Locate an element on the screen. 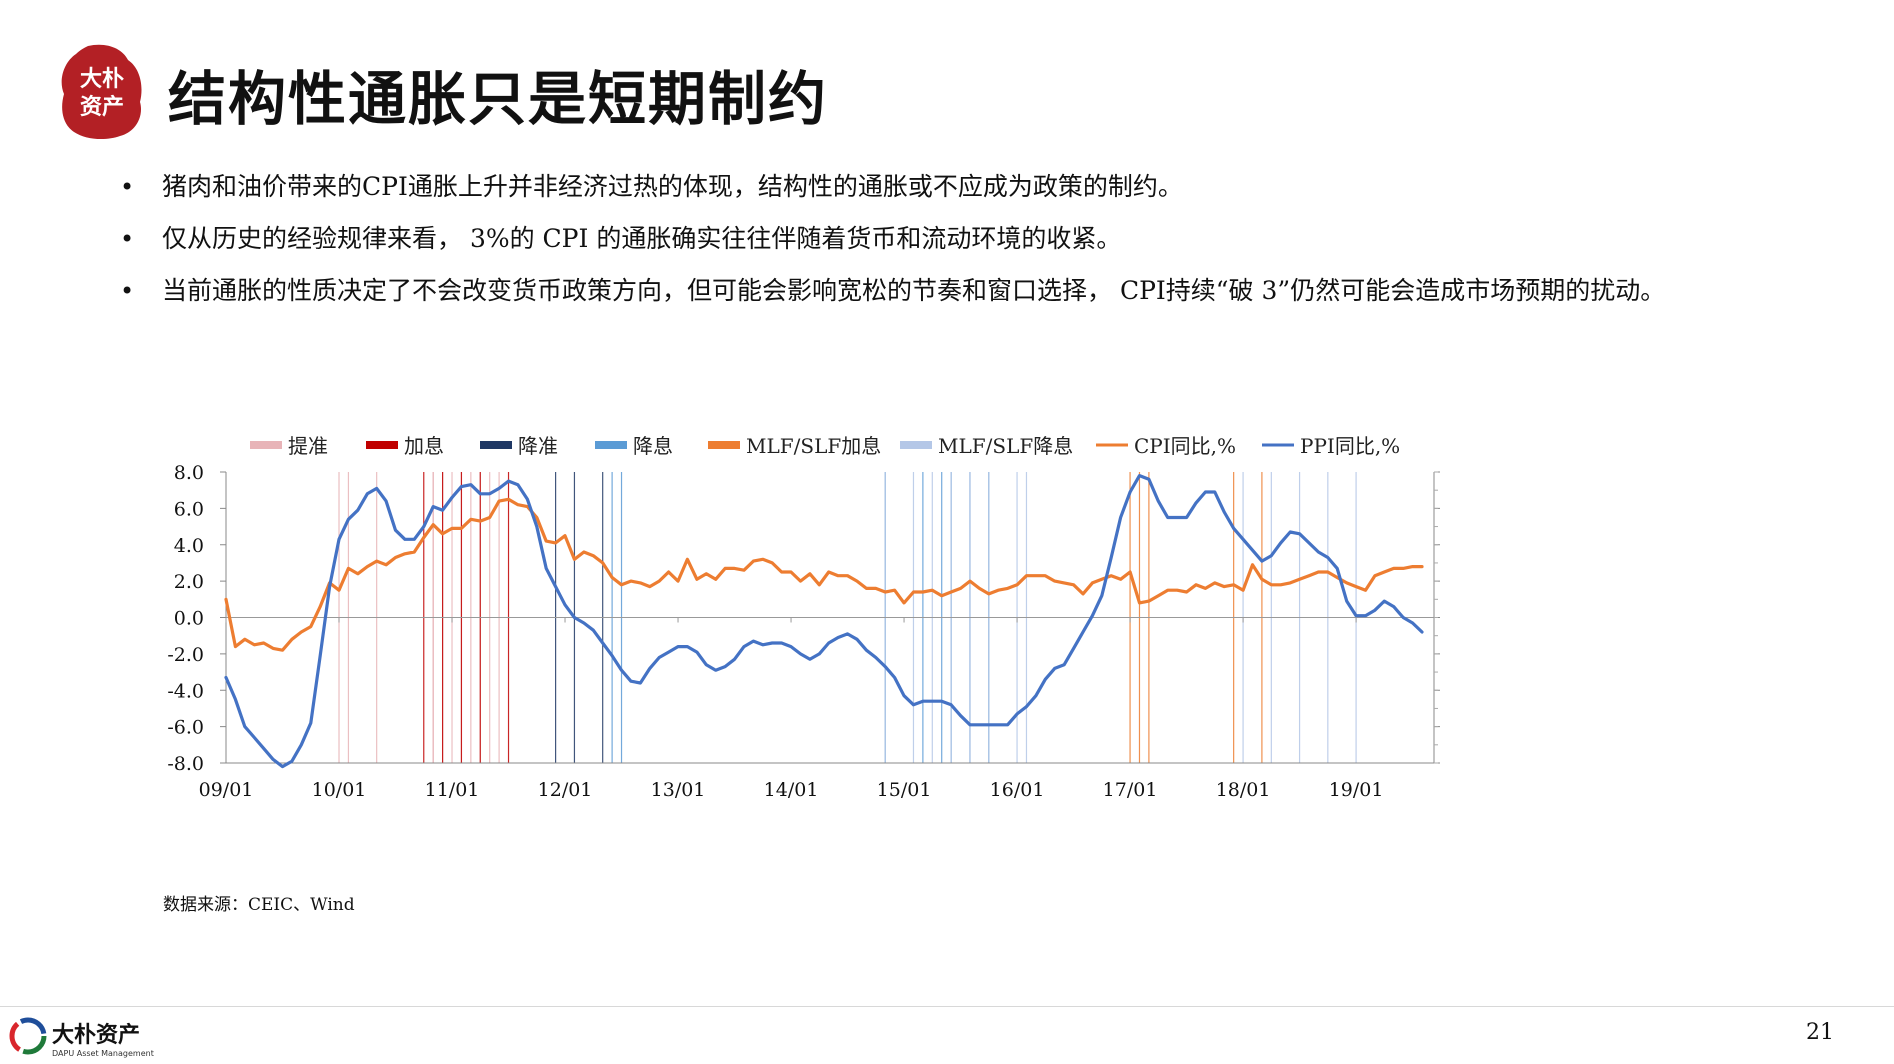  x-tick-label: 12/01 is located at coordinates (565, 790).